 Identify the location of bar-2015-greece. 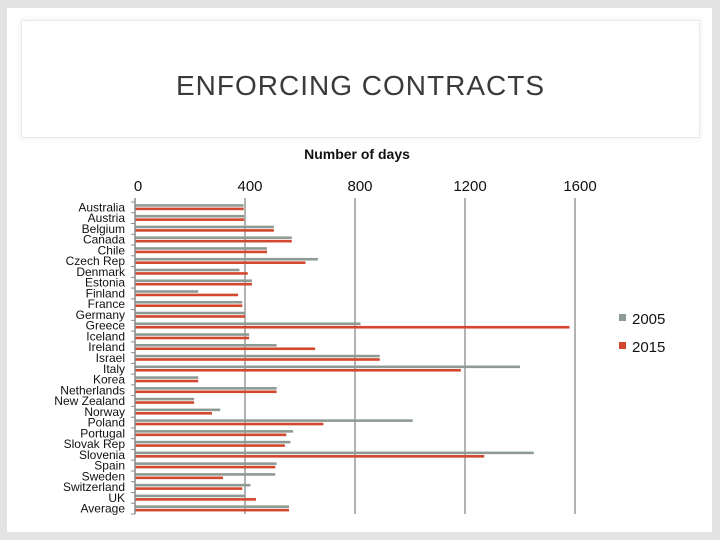
(352, 327).